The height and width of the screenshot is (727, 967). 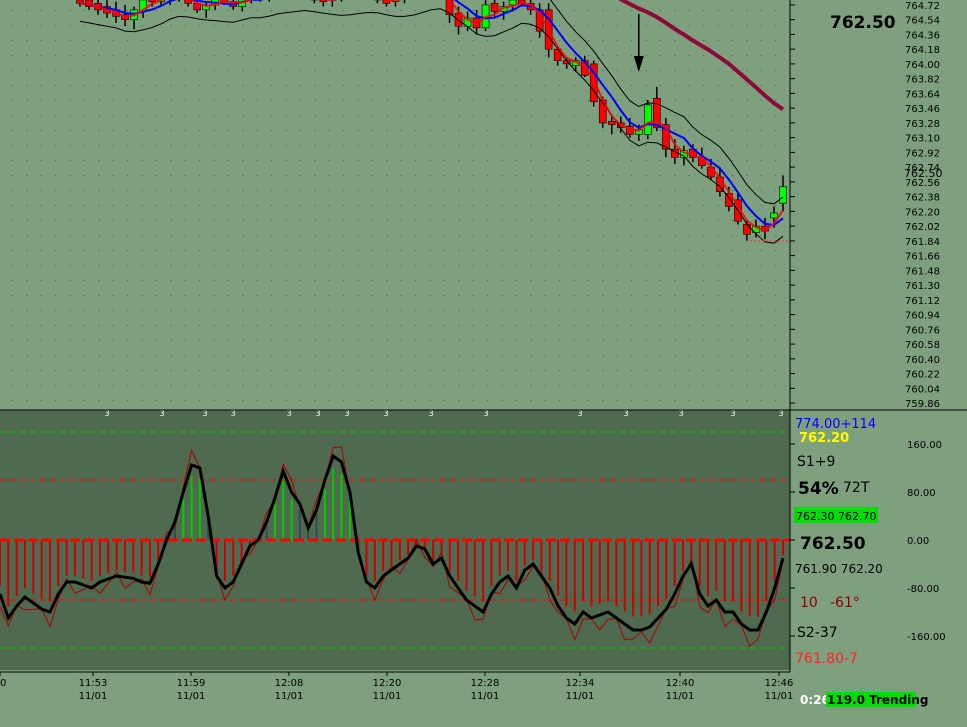 What do you see at coordinates (836, 516) in the screenshot?
I see `readout-bidask: 762.30 762.70` at bounding box center [836, 516].